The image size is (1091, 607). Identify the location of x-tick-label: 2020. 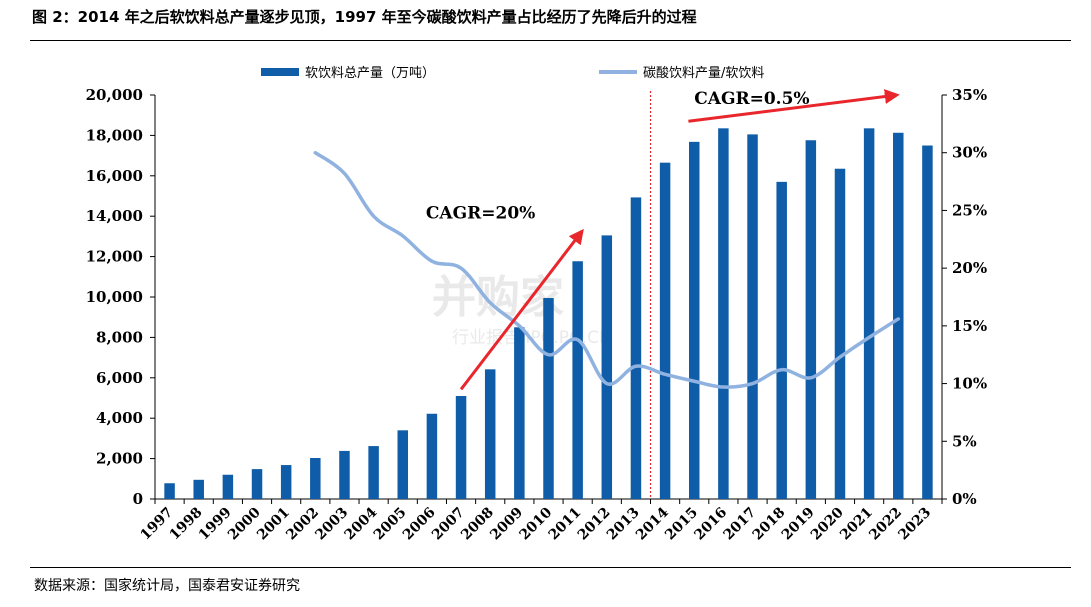
(827, 523).